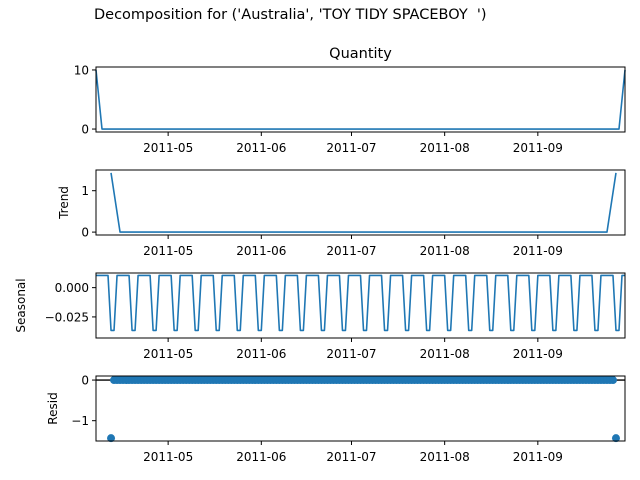  Describe the element at coordinates (85, 233) in the screenshot. I see `trend-ytick-label: 0` at that location.